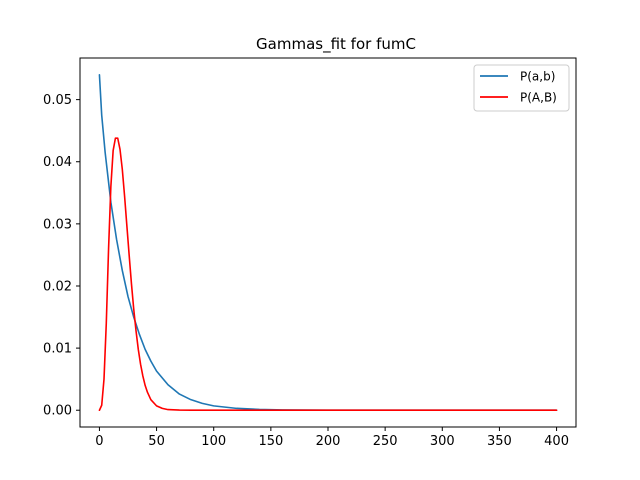  Describe the element at coordinates (57, 224) in the screenshot. I see `y-tick-label: 0.03` at that location.